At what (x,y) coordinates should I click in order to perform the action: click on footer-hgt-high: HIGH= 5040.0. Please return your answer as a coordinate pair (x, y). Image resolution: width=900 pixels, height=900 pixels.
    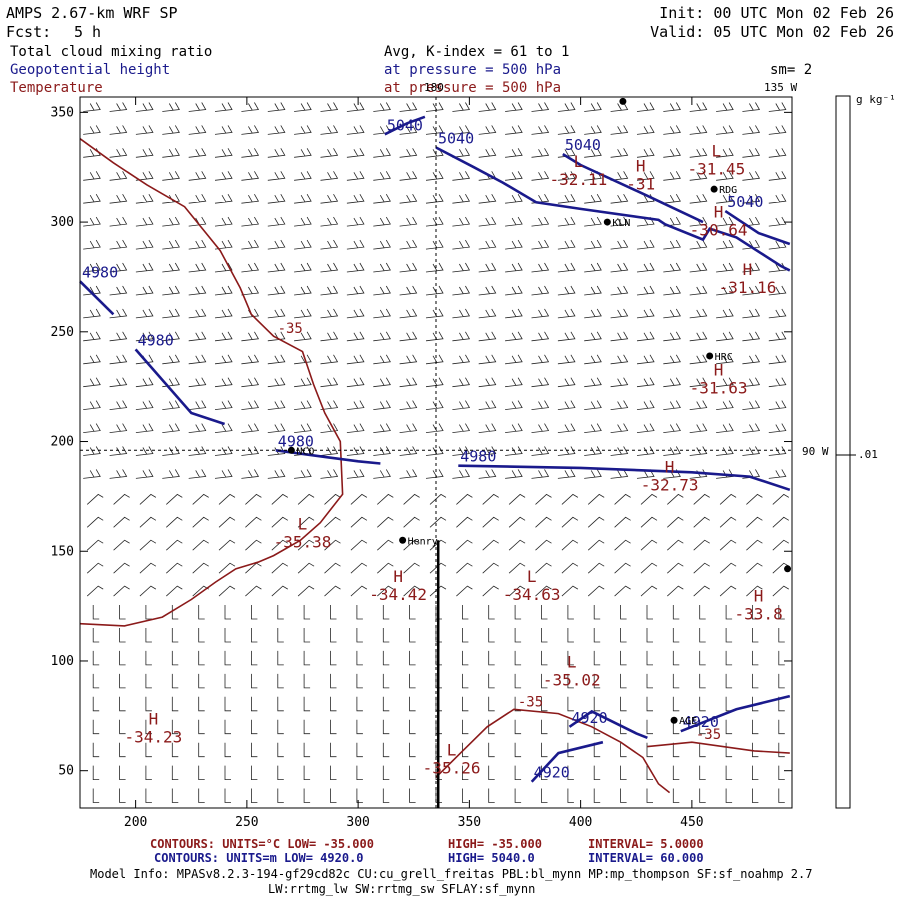
    Looking at the image, I should click on (491, 858).